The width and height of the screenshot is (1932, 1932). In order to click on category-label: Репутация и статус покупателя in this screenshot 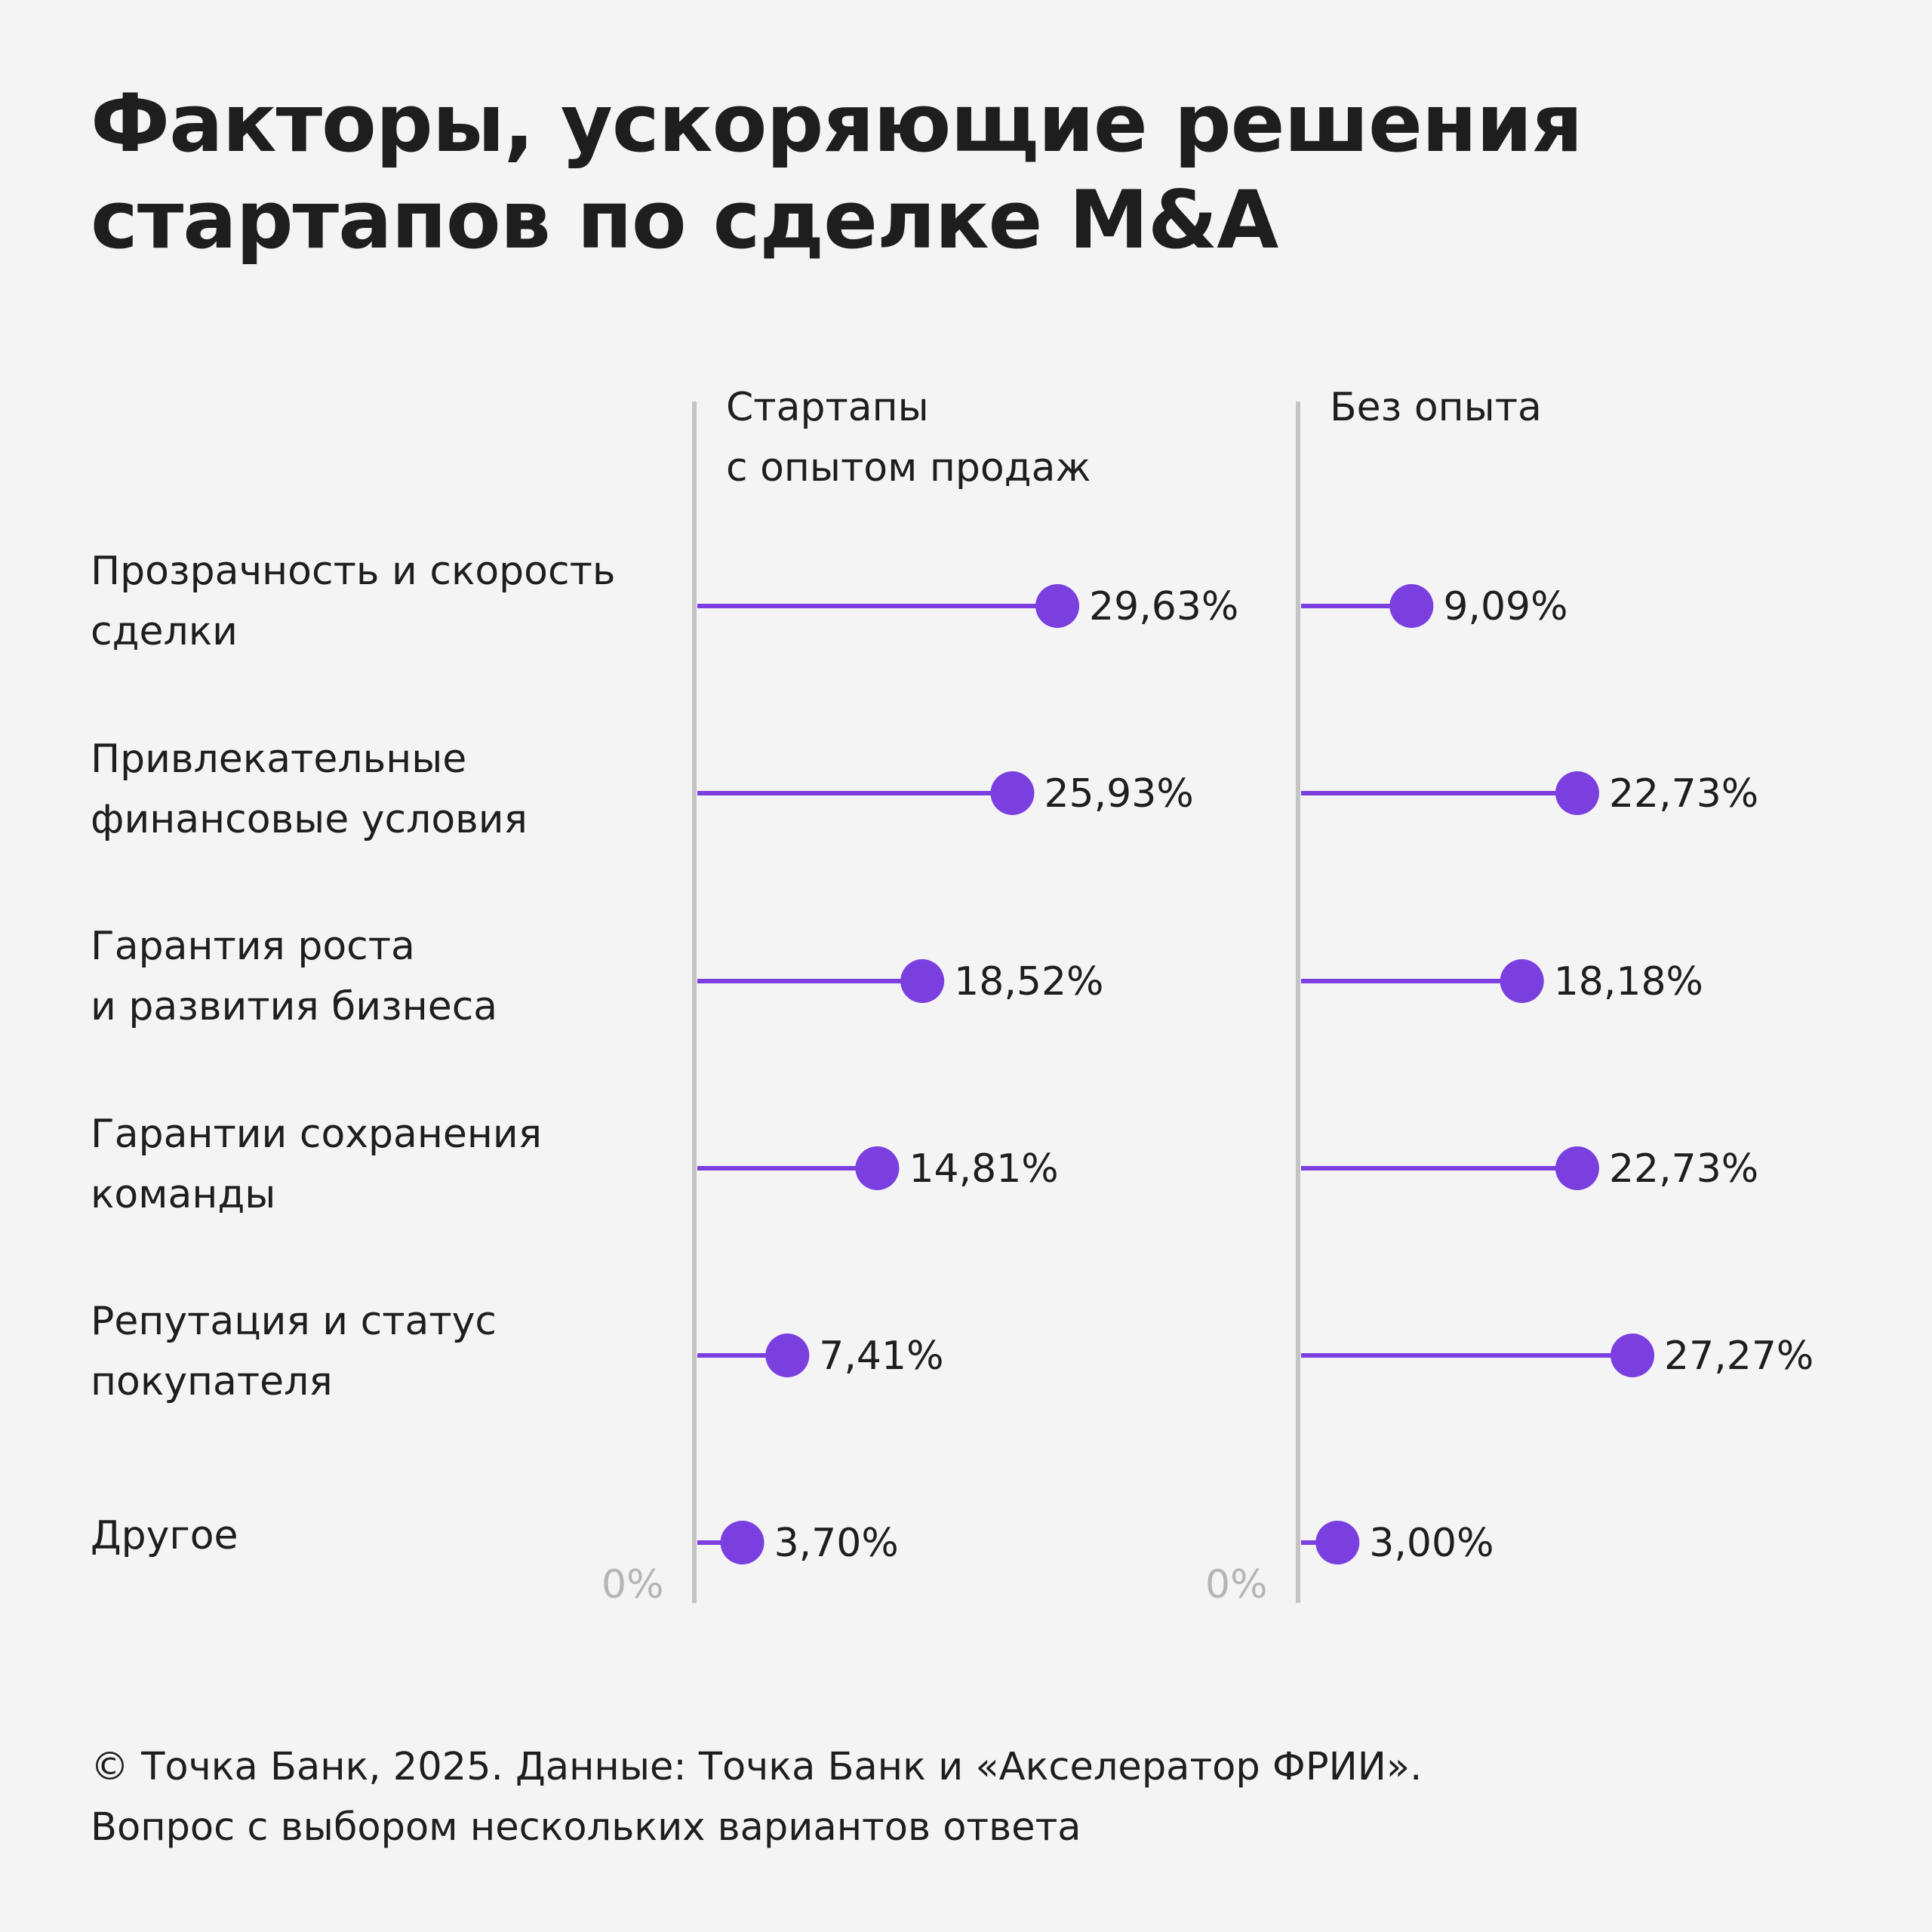, I will do `click(392, 1351)`.